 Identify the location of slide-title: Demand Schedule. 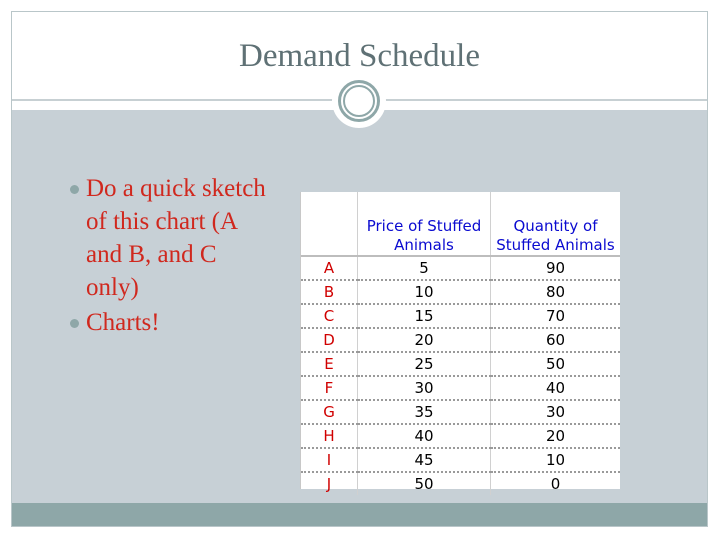
(359, 56).